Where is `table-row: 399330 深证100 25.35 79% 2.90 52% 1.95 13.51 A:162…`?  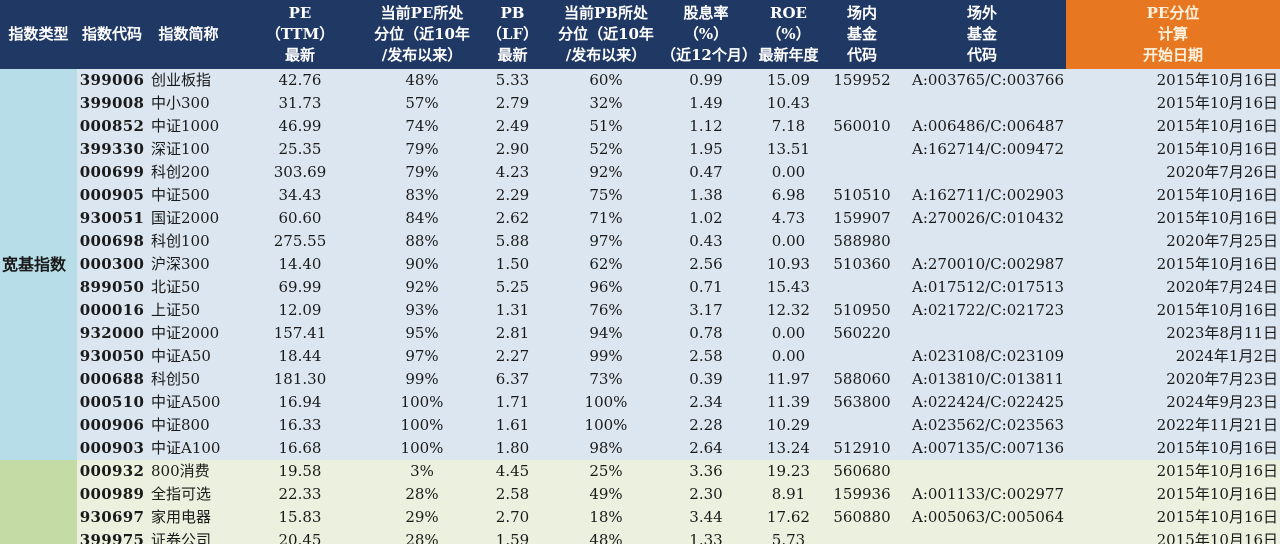 table-row: 399330 深证100 25.35 79% 2.90 52% 1.95 13.51 A:162… is located at coordinates (640, 149).